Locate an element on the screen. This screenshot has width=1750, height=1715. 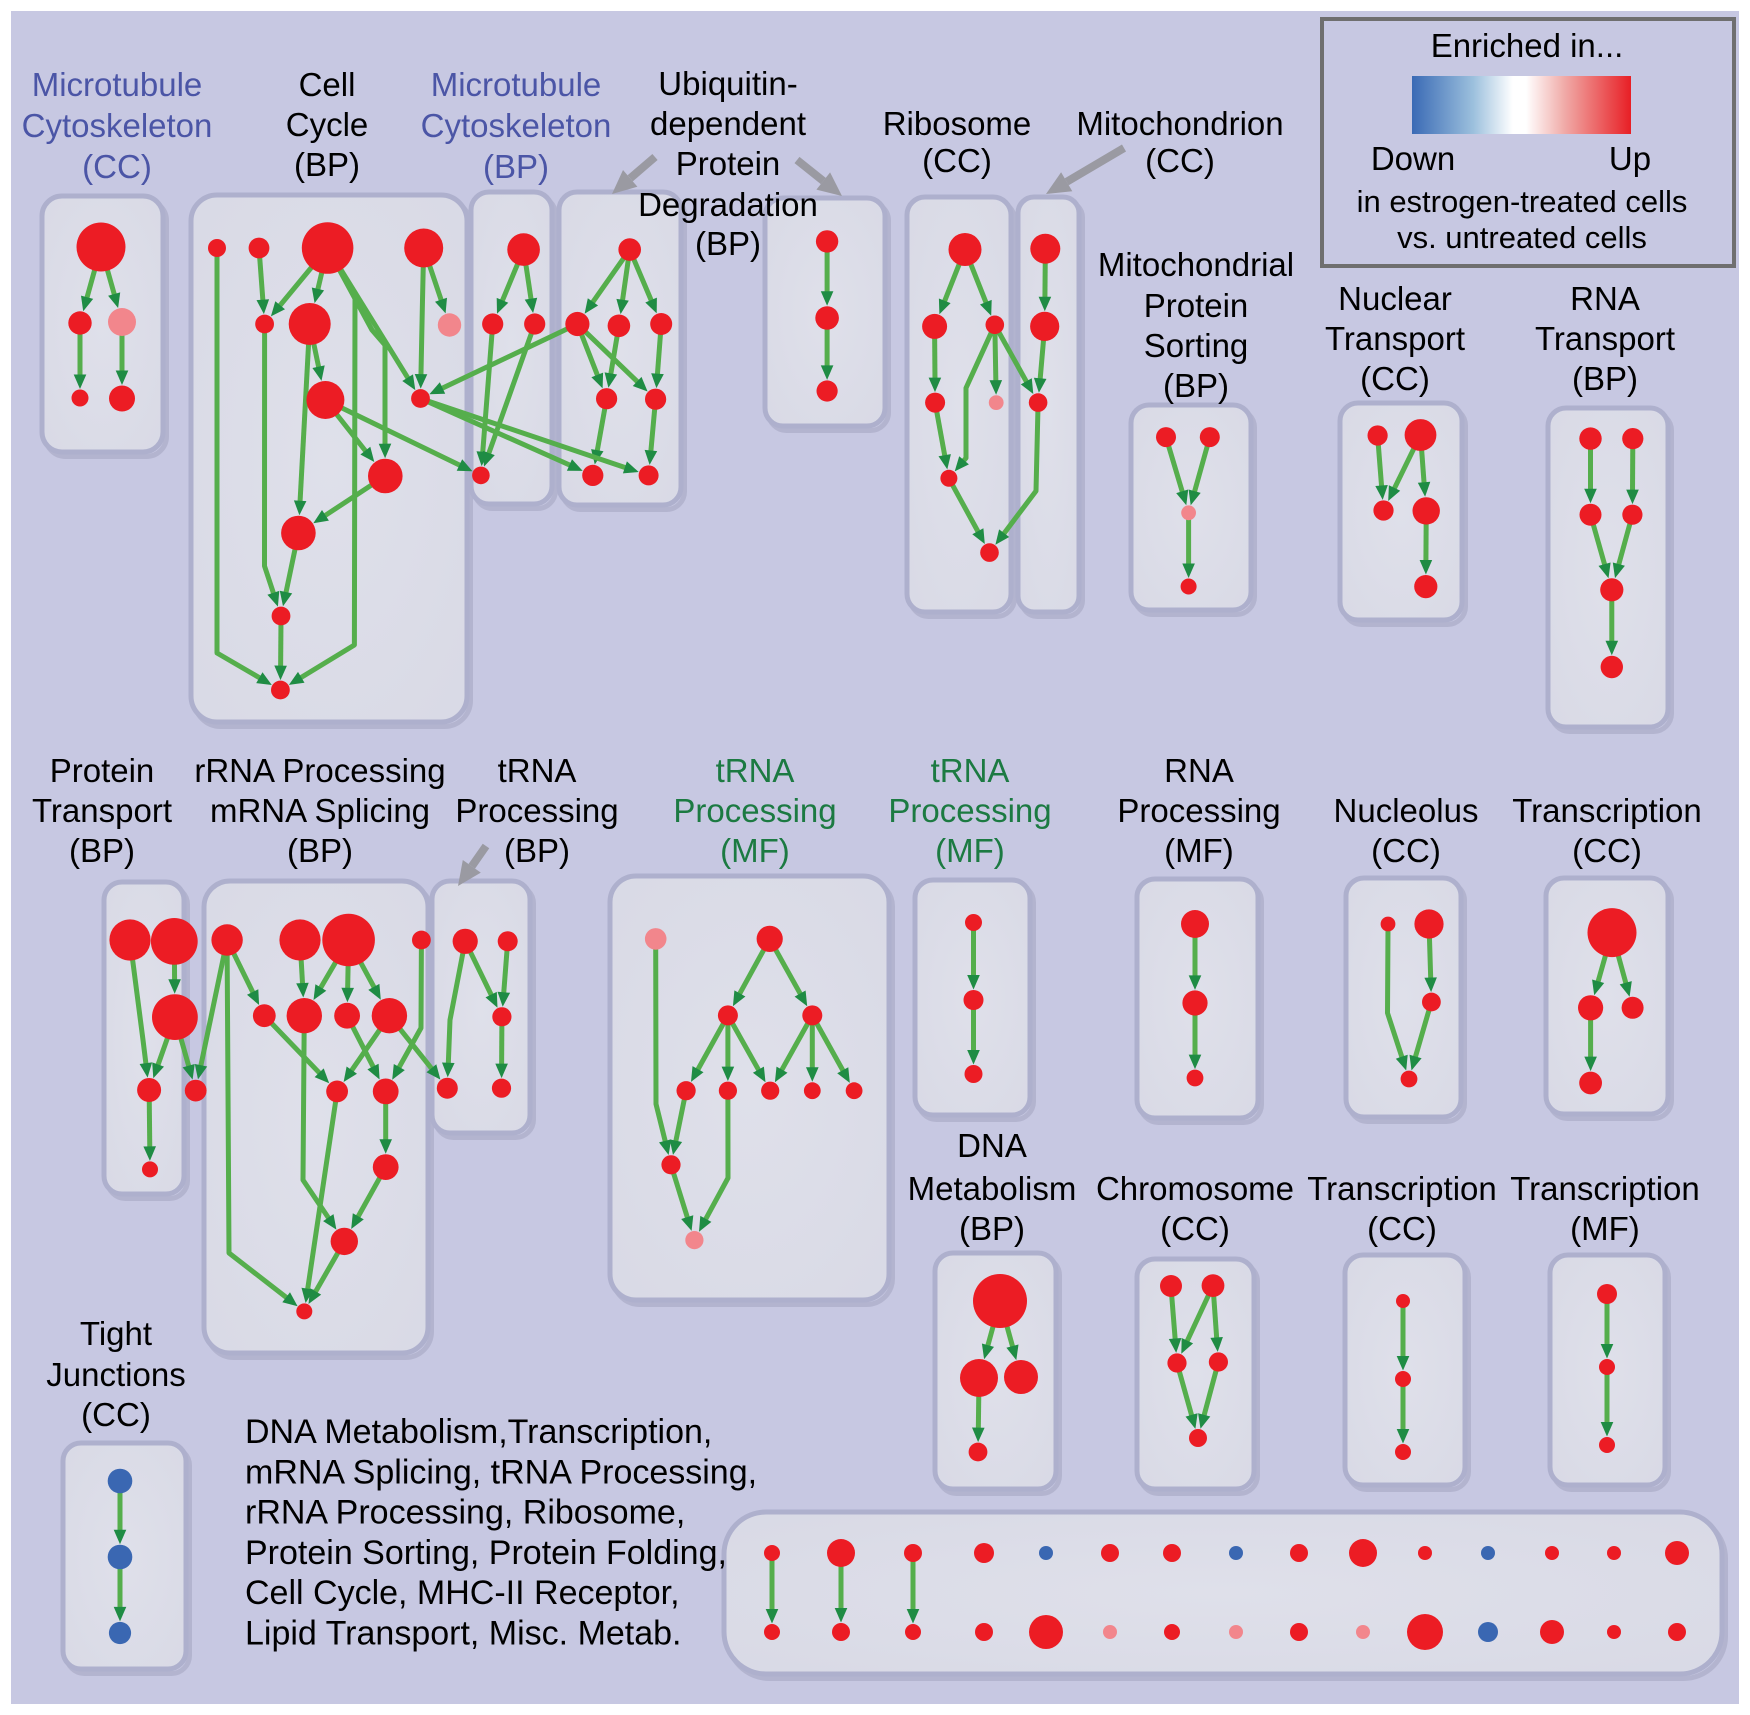
svg-text: DNA is located at coordinates (992, 1145).